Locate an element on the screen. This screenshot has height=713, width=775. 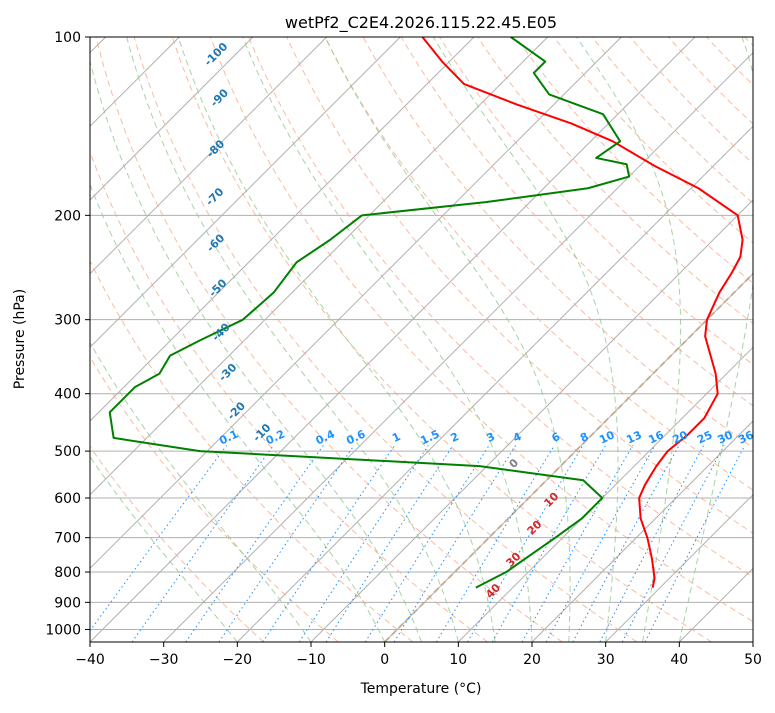
mixing-ratio-label: 4 is located at coordinates (517, 437).